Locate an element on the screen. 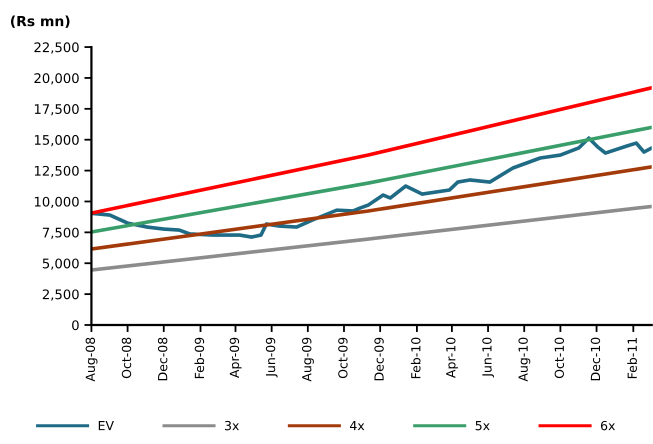 This screenshot has width=653, height=444. y-tick-label: 5,000 is located at coordinates (60, 264).